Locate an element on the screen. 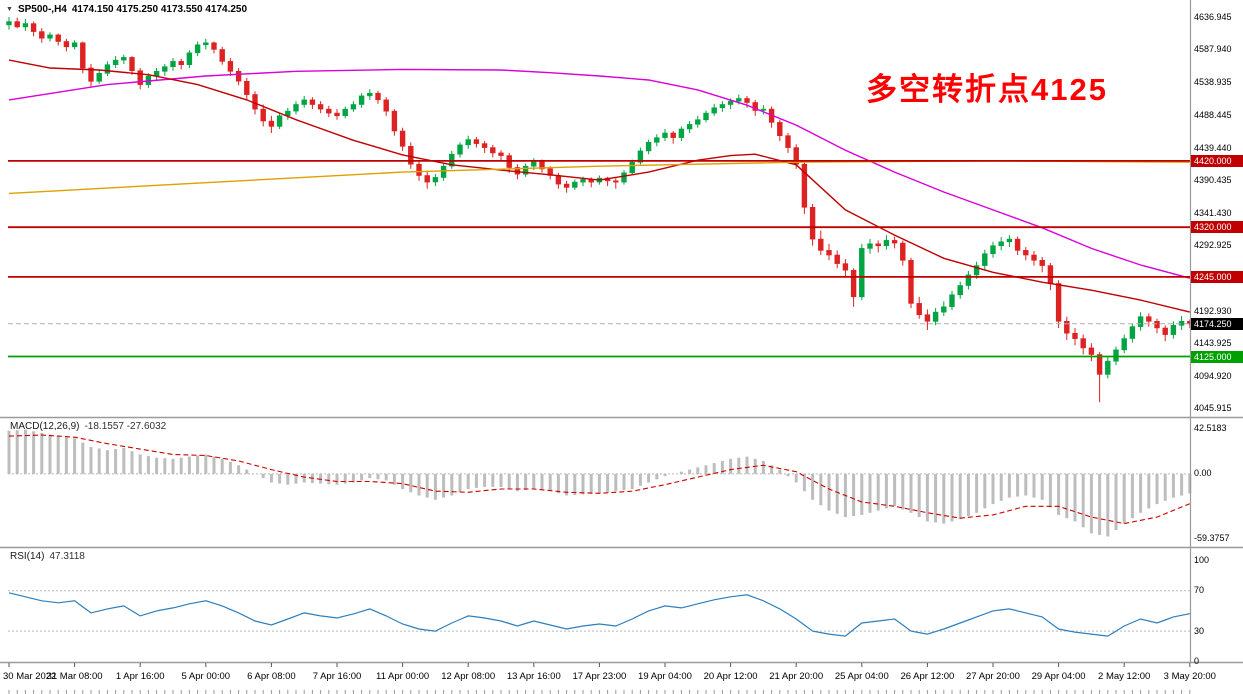  time-axis-label: 5 Apr 00:00 is located at coordinates (206, 676).